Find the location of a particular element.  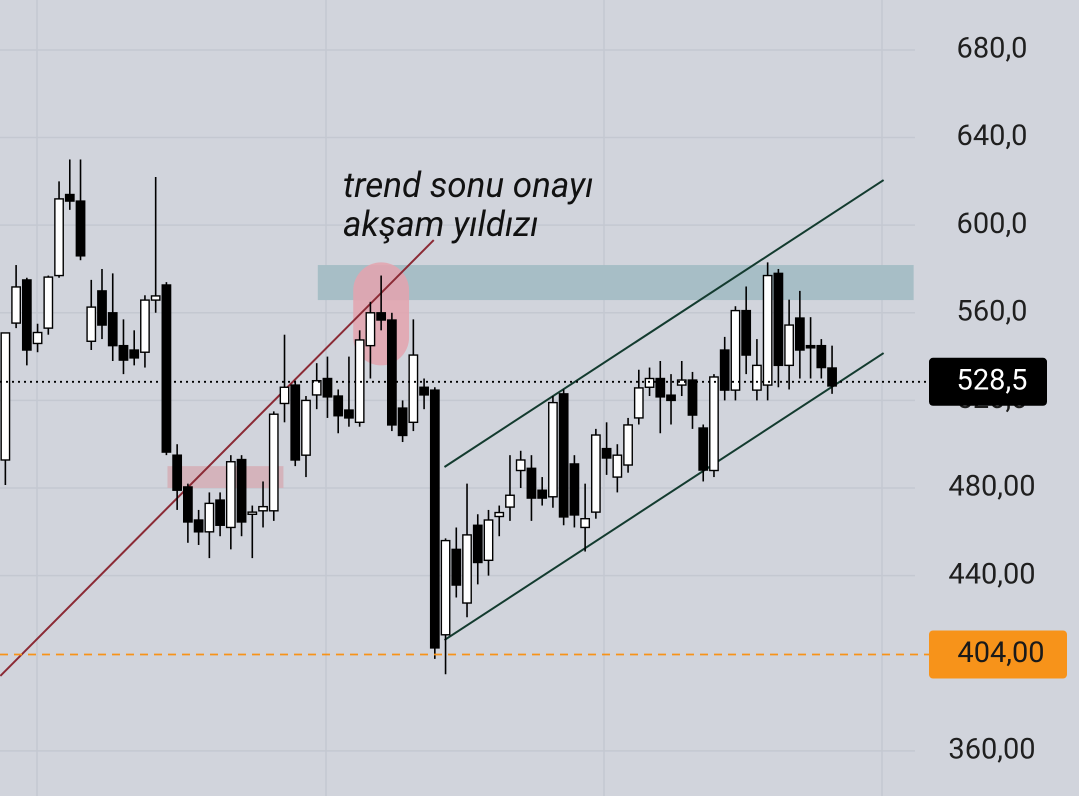

y-tick-label: 480,00 is located at coordinates (991, 487).